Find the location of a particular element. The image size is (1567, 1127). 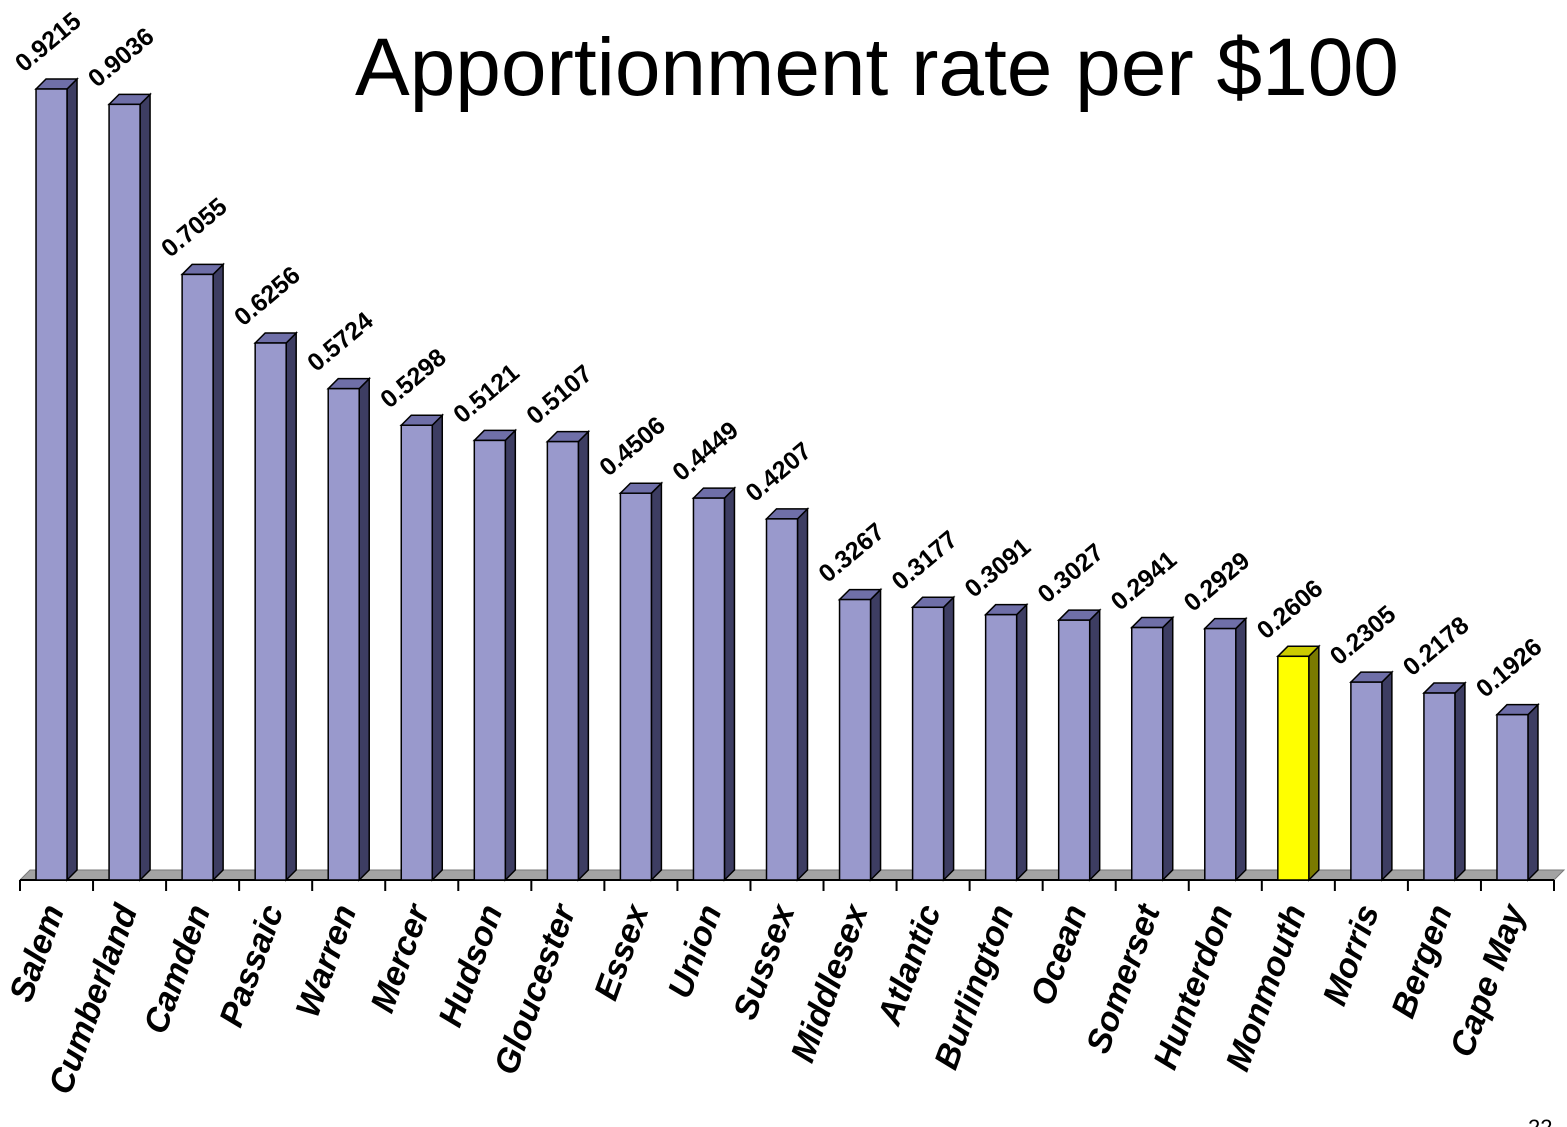

category-label: Salem is located at coordinates (37, 953).